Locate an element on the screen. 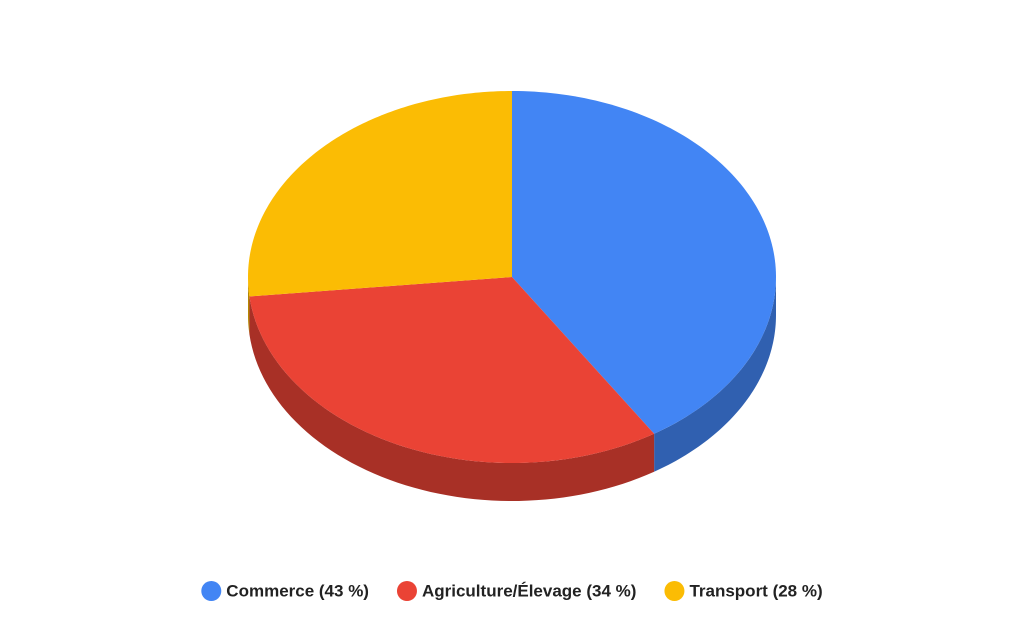 This screenshot has width=1024, height=634. legend-label: Commerce (43 %) is located at coordinates (297, 590).